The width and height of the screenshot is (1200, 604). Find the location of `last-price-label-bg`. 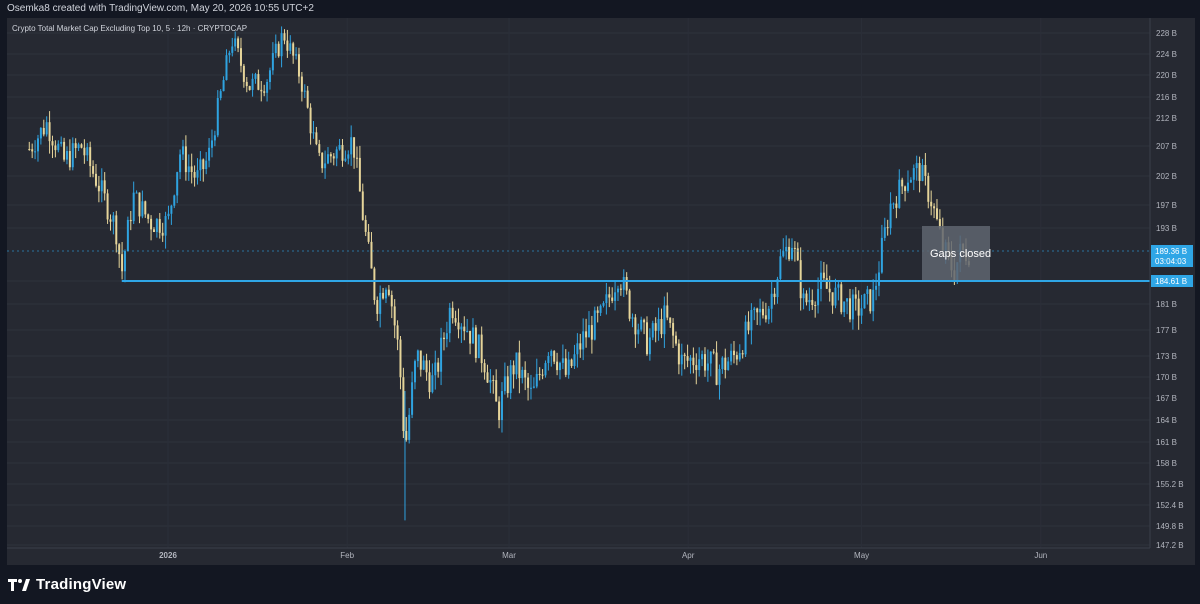

last-price-label-bg is located at coordinates (1172, 255).